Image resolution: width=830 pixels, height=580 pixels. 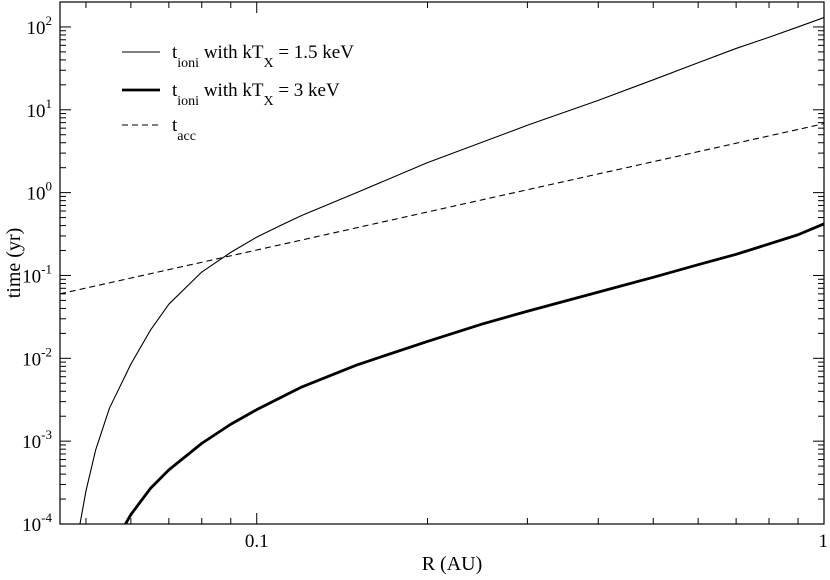 What do you see at coordinates (824, 541) in the screenshot?
I see `x-tick-label: 1` at bounding box center [824, 541].